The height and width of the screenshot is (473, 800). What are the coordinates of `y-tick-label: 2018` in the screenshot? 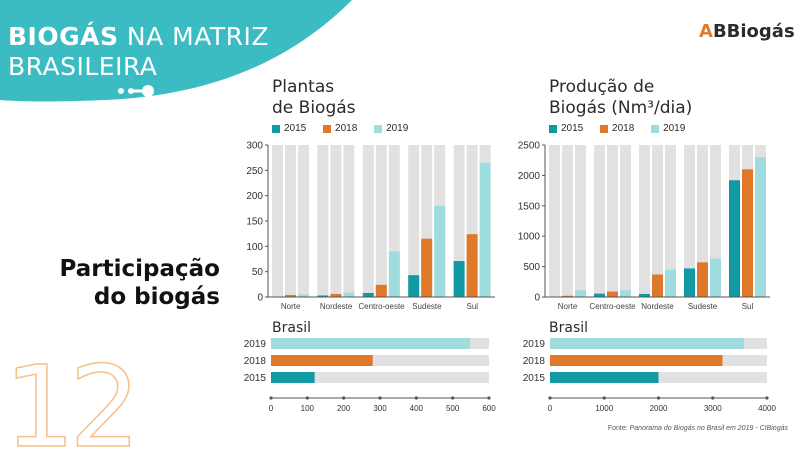 It's located at (534, 361).